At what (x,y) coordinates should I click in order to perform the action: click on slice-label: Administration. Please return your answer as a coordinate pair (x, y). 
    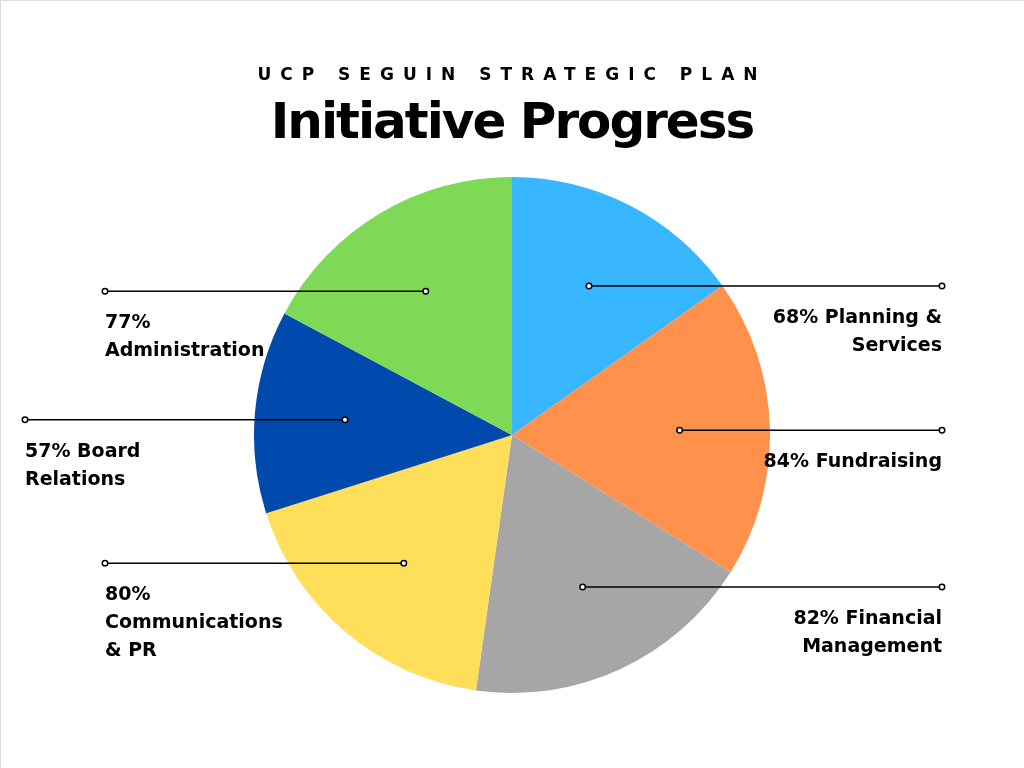
    Looking at the image, I should click on (185, 349).